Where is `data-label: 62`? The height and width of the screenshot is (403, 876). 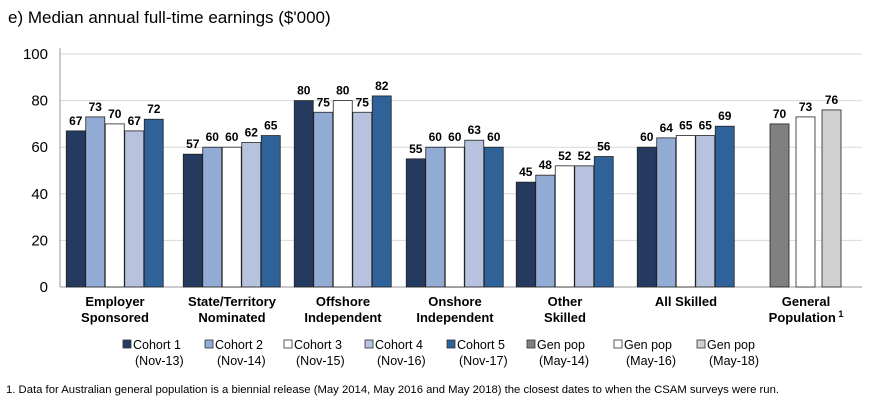
data-label: 62 is located at coordinates (252, 133).